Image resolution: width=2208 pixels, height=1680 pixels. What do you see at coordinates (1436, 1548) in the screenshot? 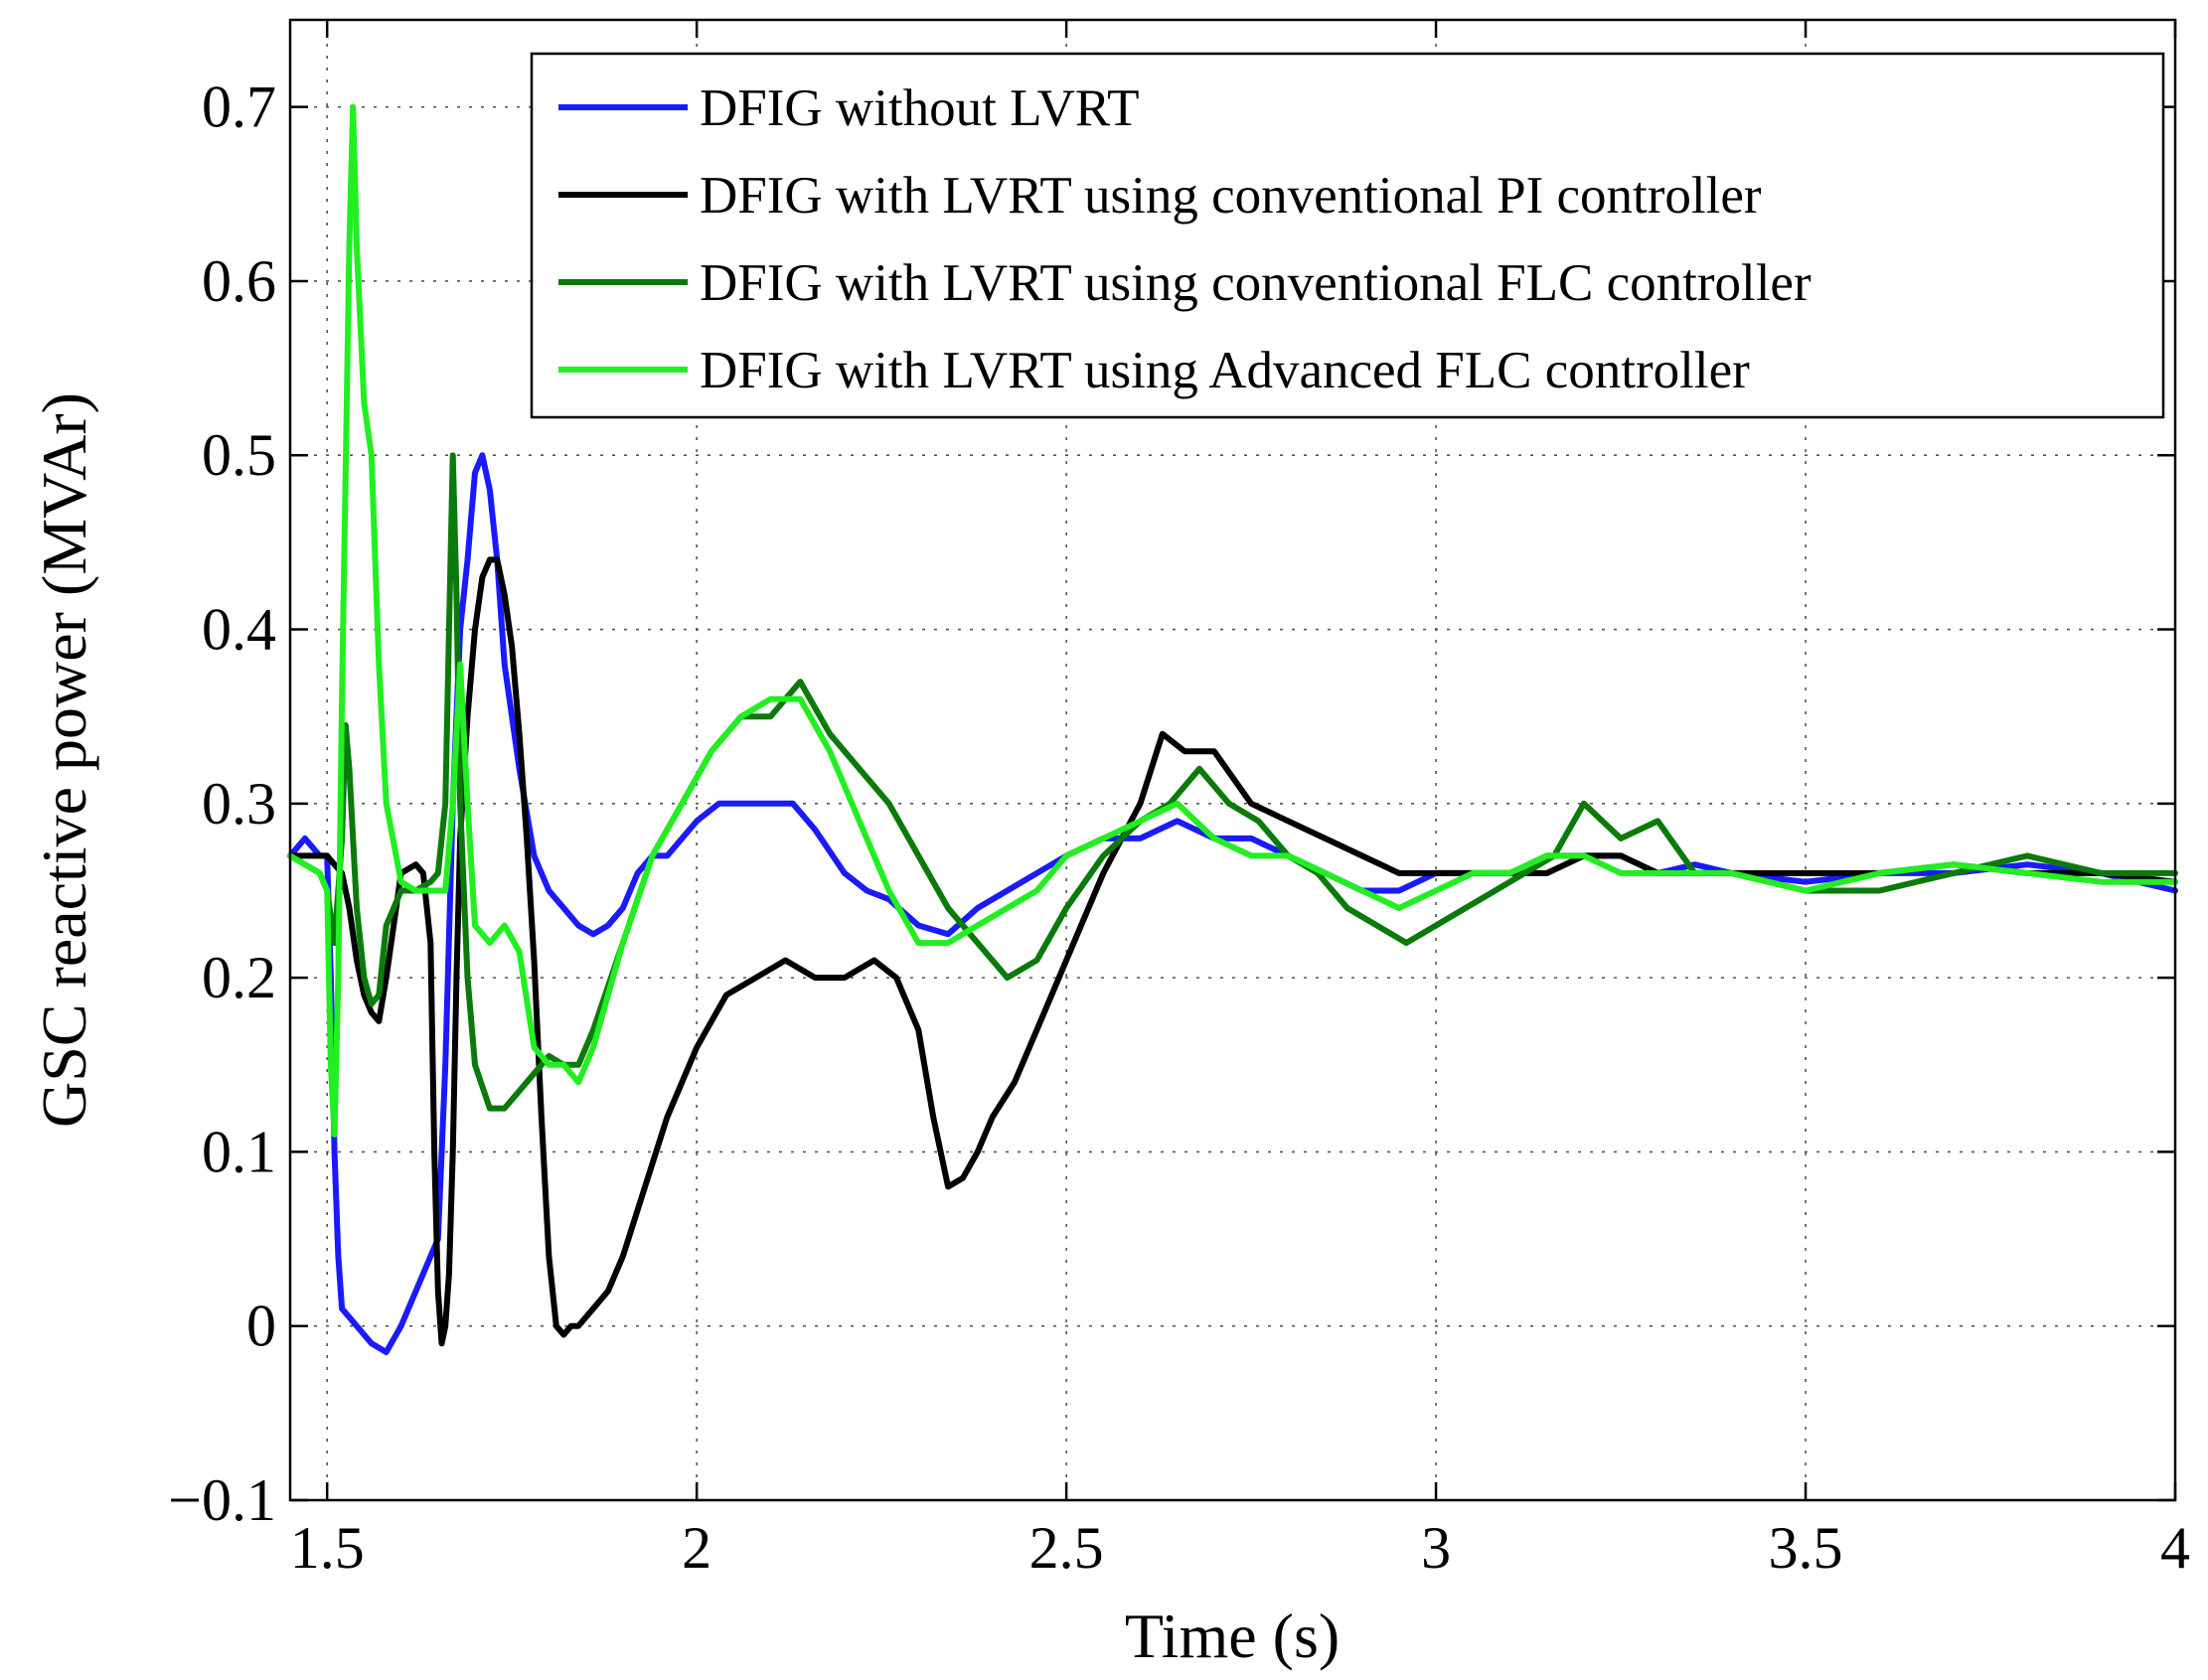
I see `x-tick-label: 3` at bounding box center [1436, 1548].